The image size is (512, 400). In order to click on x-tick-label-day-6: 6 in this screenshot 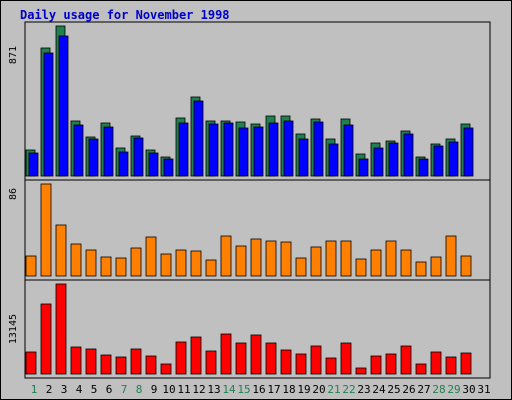, I will do `click(109, 389)`.